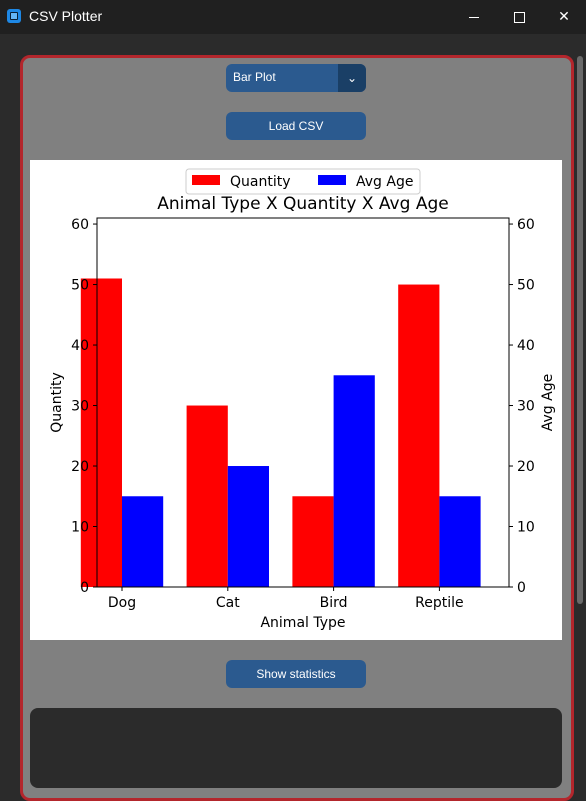 The height and width of the screenshot is (801, 586). Describe the element at coordinates (526, 467) in the screenshot. I see `y2-tick-label: 20` at that location.